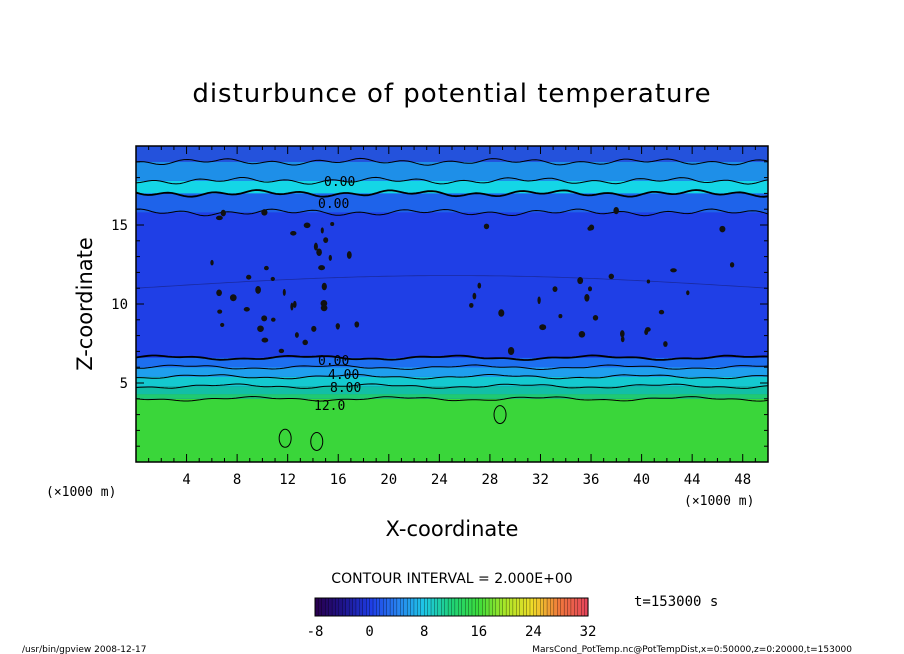 The height and width of the screenshot is (654, 904). What do you see at coordinates (641, 480) in the screenshot?
I see `x-tick-label: 40` at bounding box center [641, 480].